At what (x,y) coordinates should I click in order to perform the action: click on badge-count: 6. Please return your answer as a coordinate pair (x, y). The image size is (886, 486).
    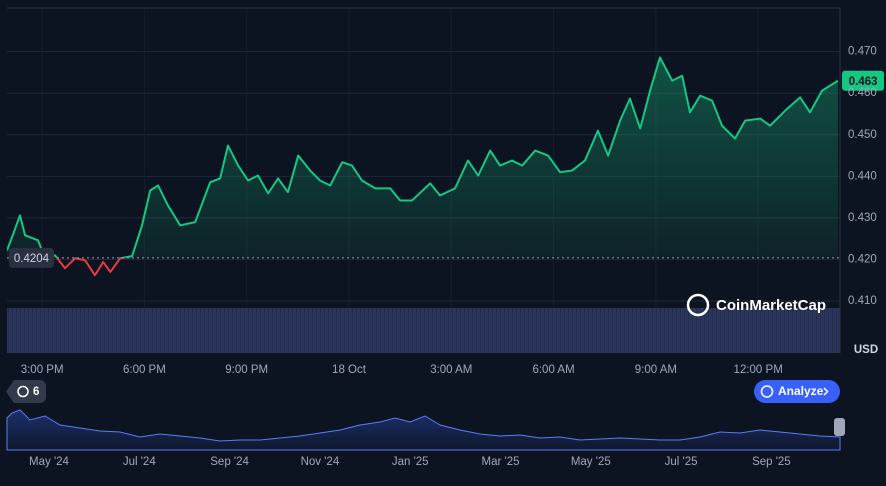
    Looking at the image, I should click on (36, 392).